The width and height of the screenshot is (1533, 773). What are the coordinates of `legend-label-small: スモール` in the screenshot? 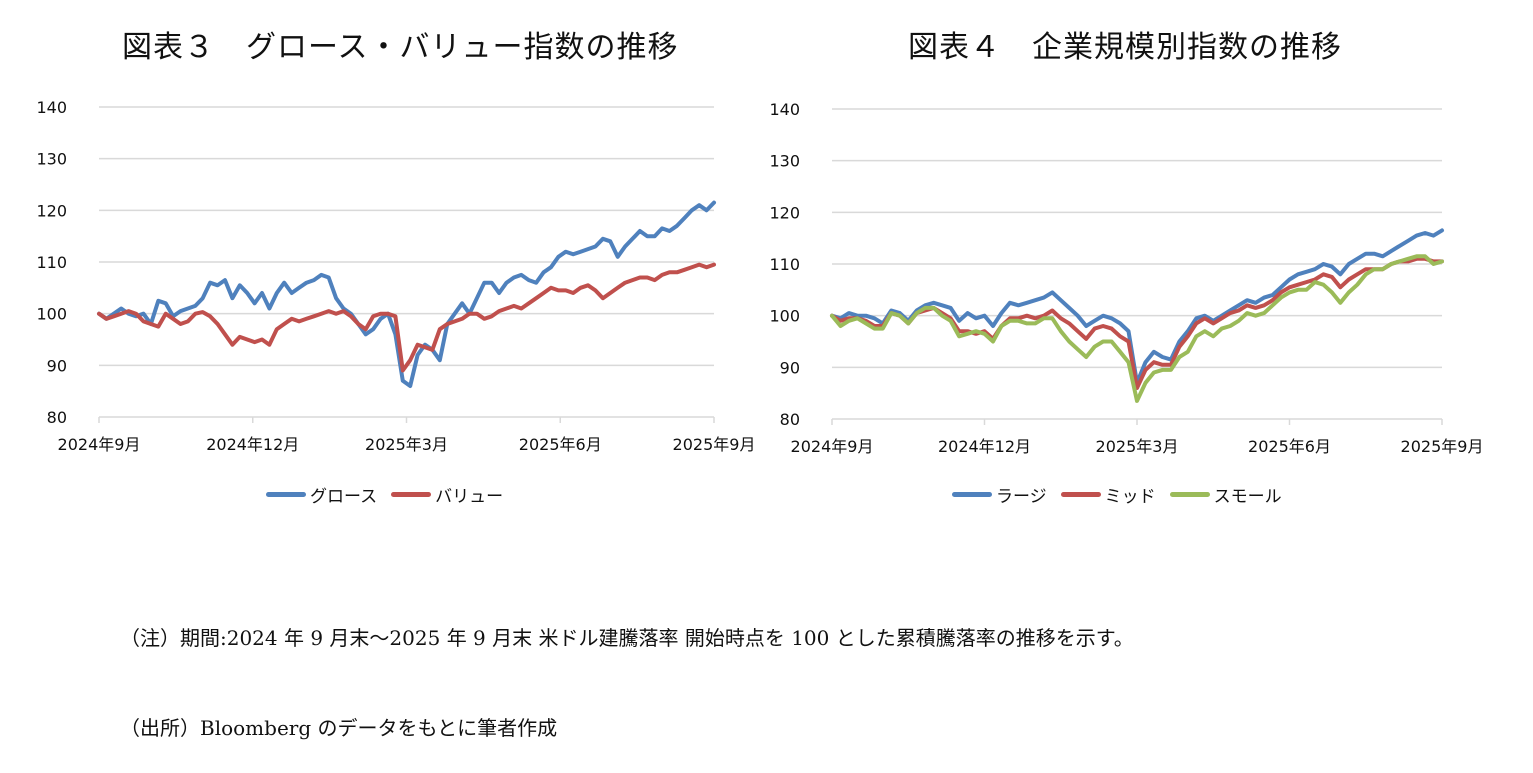 It's located at (1247, 497).